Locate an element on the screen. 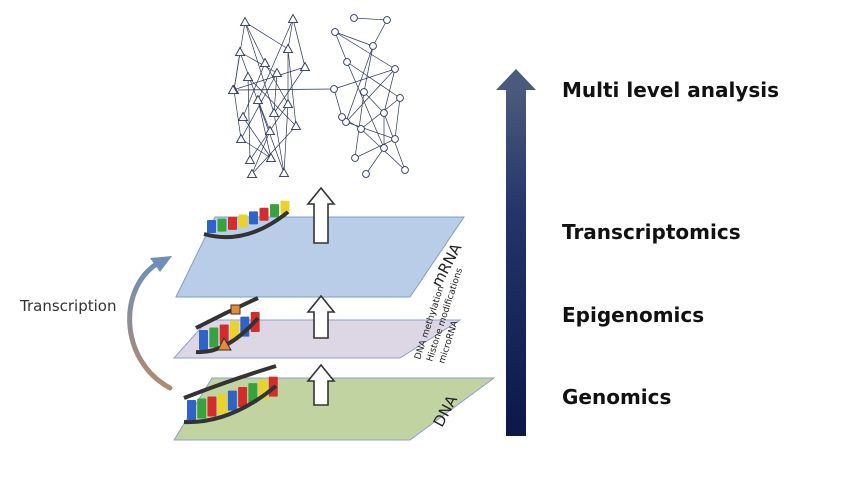 This screenshot has width=842, height=487. mrna-strand is located at coordinates (246, 220).